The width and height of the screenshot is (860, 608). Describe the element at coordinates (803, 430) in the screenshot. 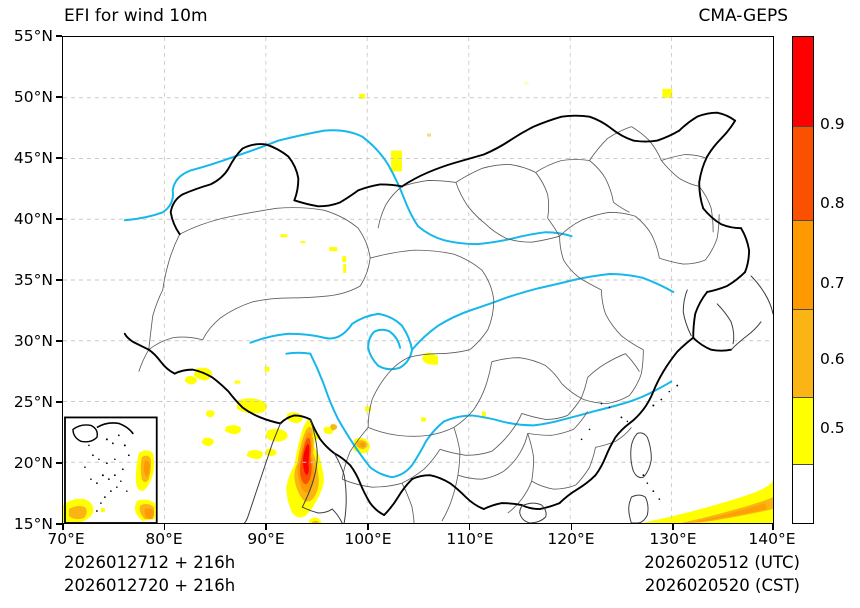

I see `colorbar-segment-yellow` at that location.